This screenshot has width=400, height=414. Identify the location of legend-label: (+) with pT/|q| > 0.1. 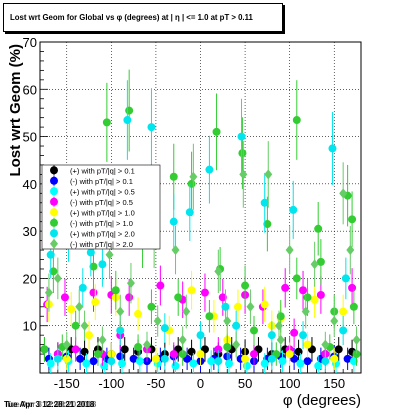
(102, 170).